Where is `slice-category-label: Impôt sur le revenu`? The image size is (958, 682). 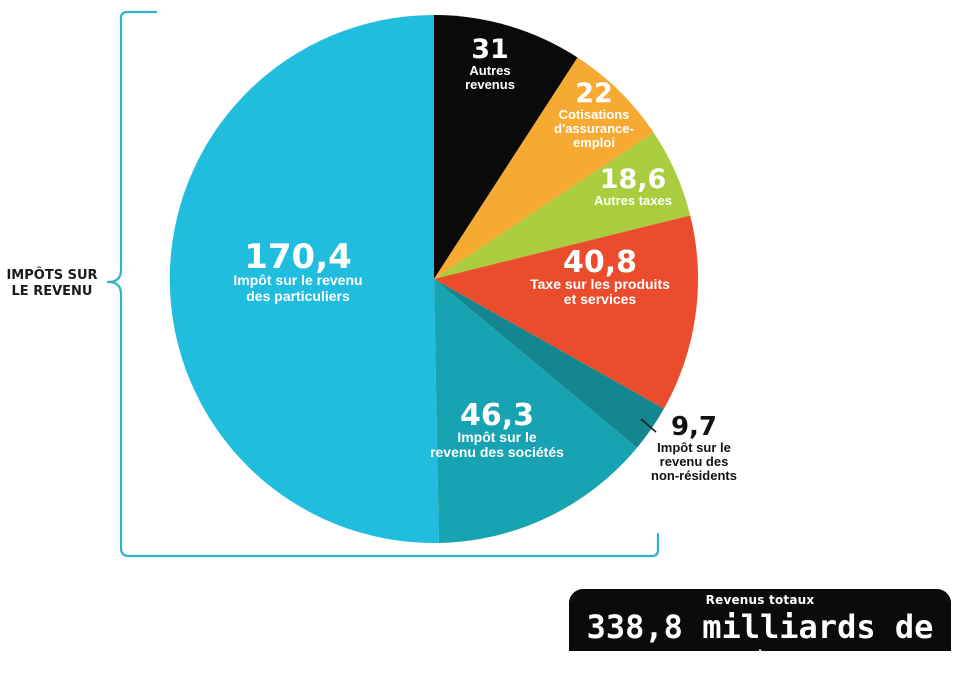
slice-category-label: Impôt sur le revenu is located at coordinates (297, 280).